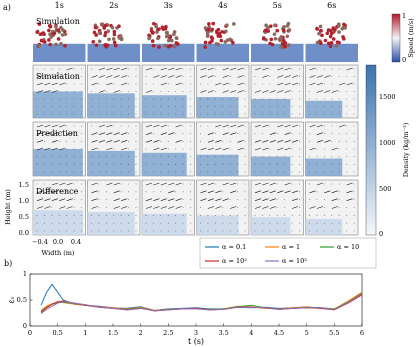 This screenshot has height=347, width=416. I want to click on series-line, so click(201, 303).